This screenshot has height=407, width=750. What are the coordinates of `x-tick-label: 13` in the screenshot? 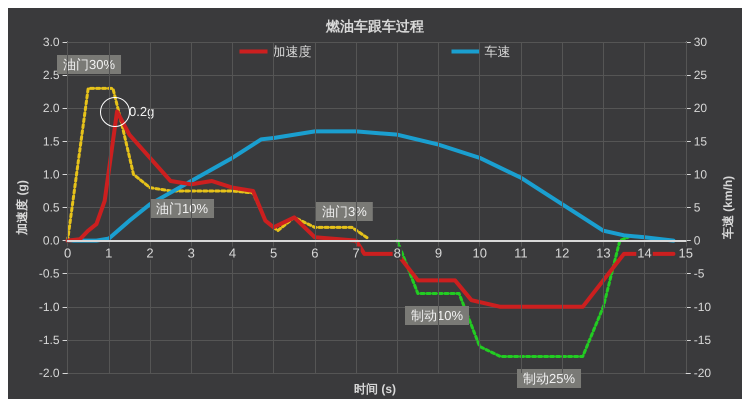 It's located at (603, 253).